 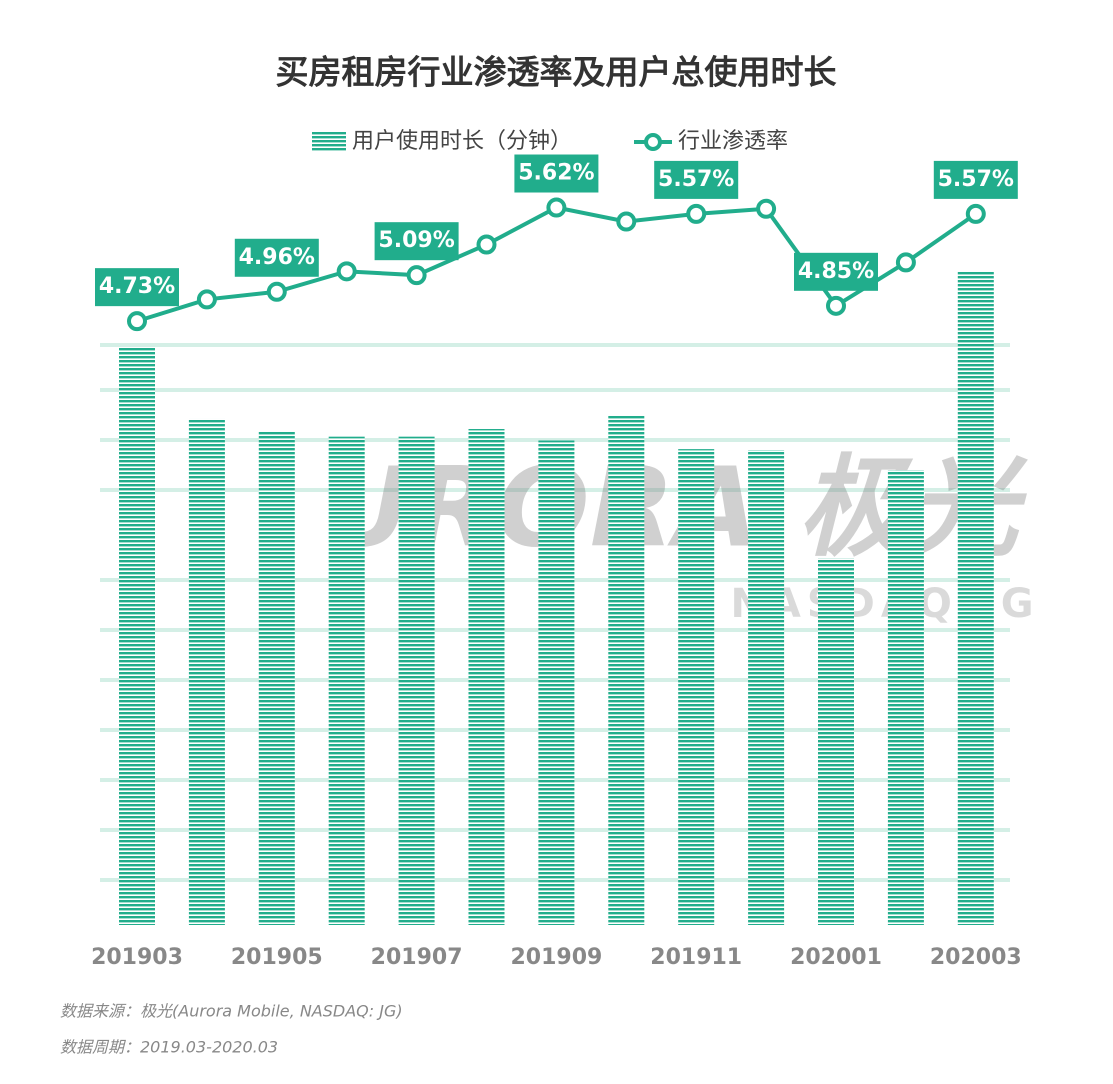 I want to click on value-label: 5.62%, so click(x=556, y=173).